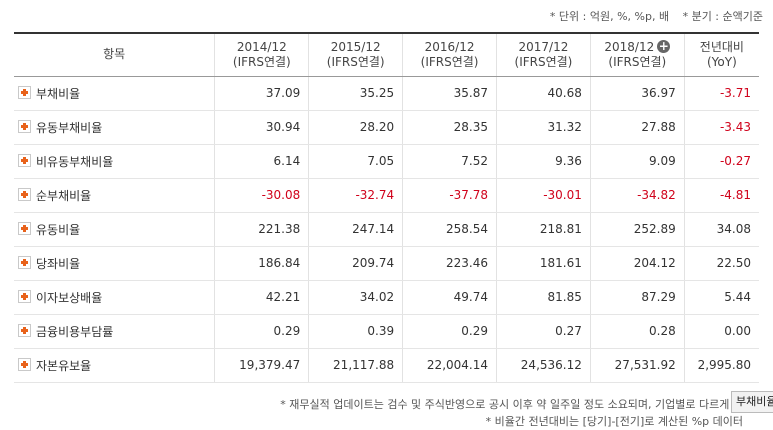 The height and width of the screenshot is (430, 773). I want to click on value-cell: 24,536.12, so click(543, 365).